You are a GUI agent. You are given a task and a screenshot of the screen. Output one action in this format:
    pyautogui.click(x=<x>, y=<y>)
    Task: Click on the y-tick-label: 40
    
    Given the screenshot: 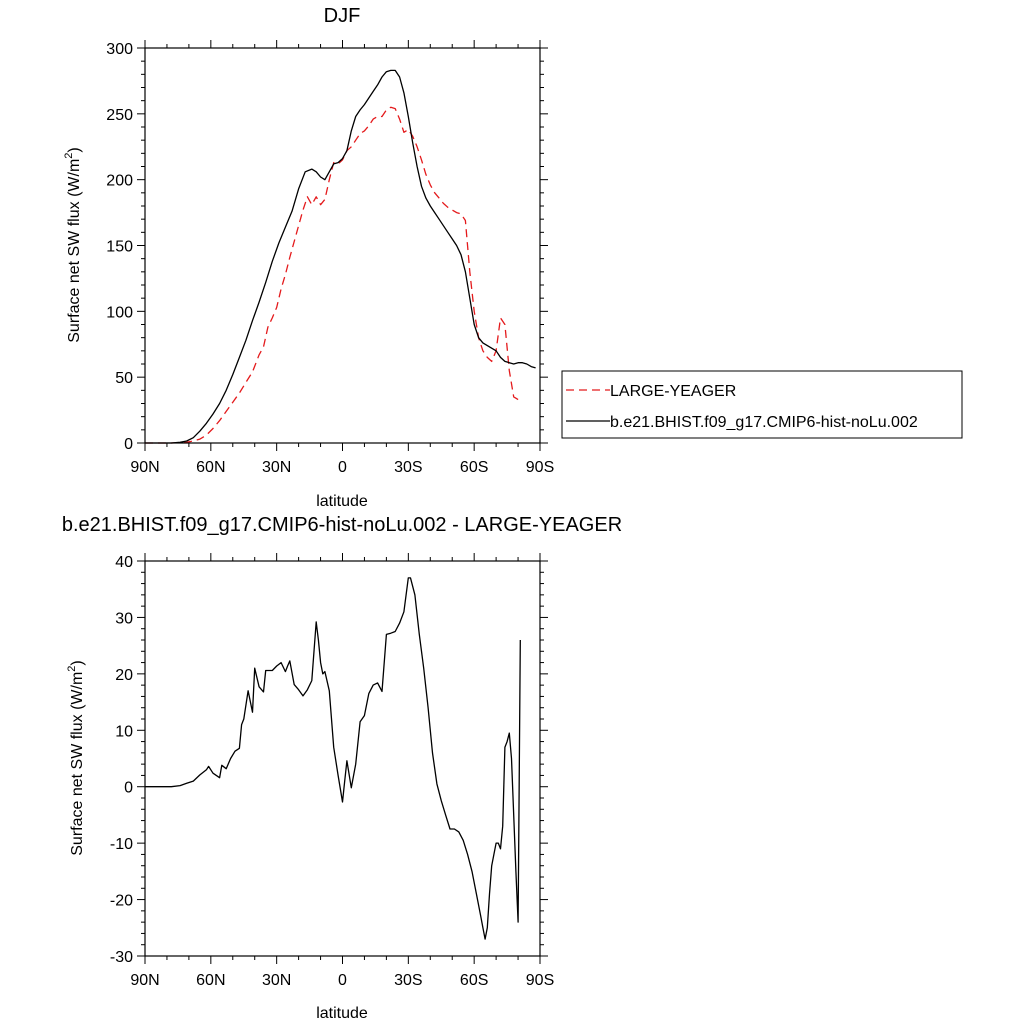 What is the action you would take?
    pyautogui.click(x=124, y=562)
    